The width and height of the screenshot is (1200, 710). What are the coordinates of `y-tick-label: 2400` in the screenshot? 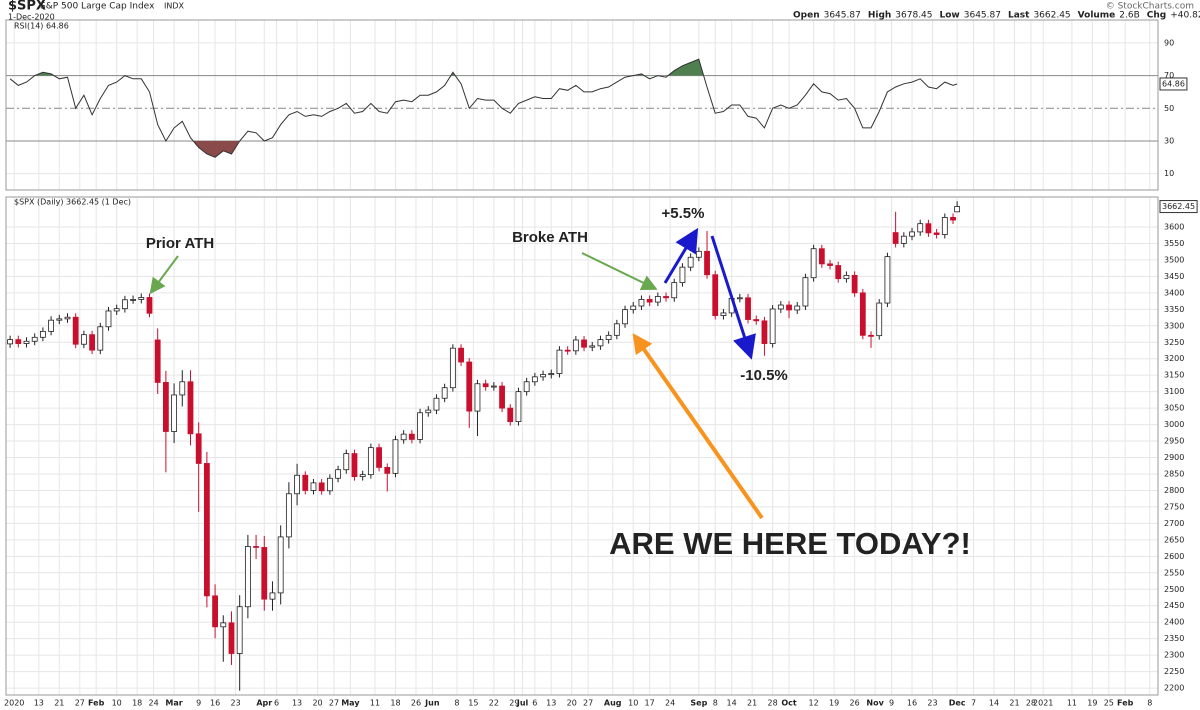 It's located at (1174, 622).